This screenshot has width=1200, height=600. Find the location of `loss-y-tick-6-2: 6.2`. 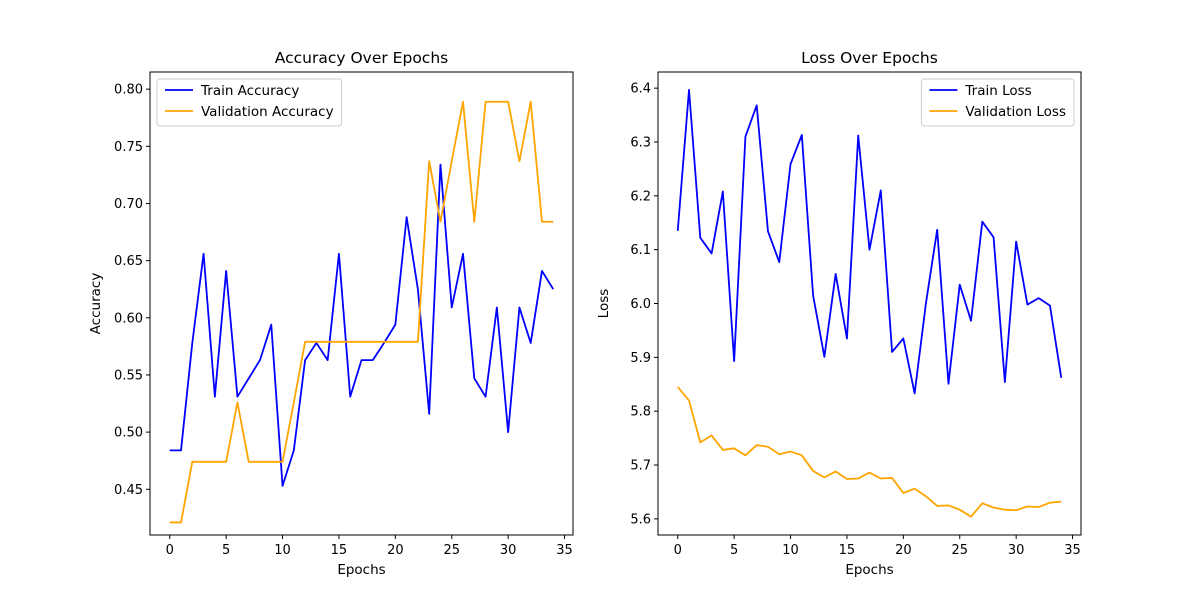

loss-y-tick-6-2: 6.2 is located at coordinates (644, 196).